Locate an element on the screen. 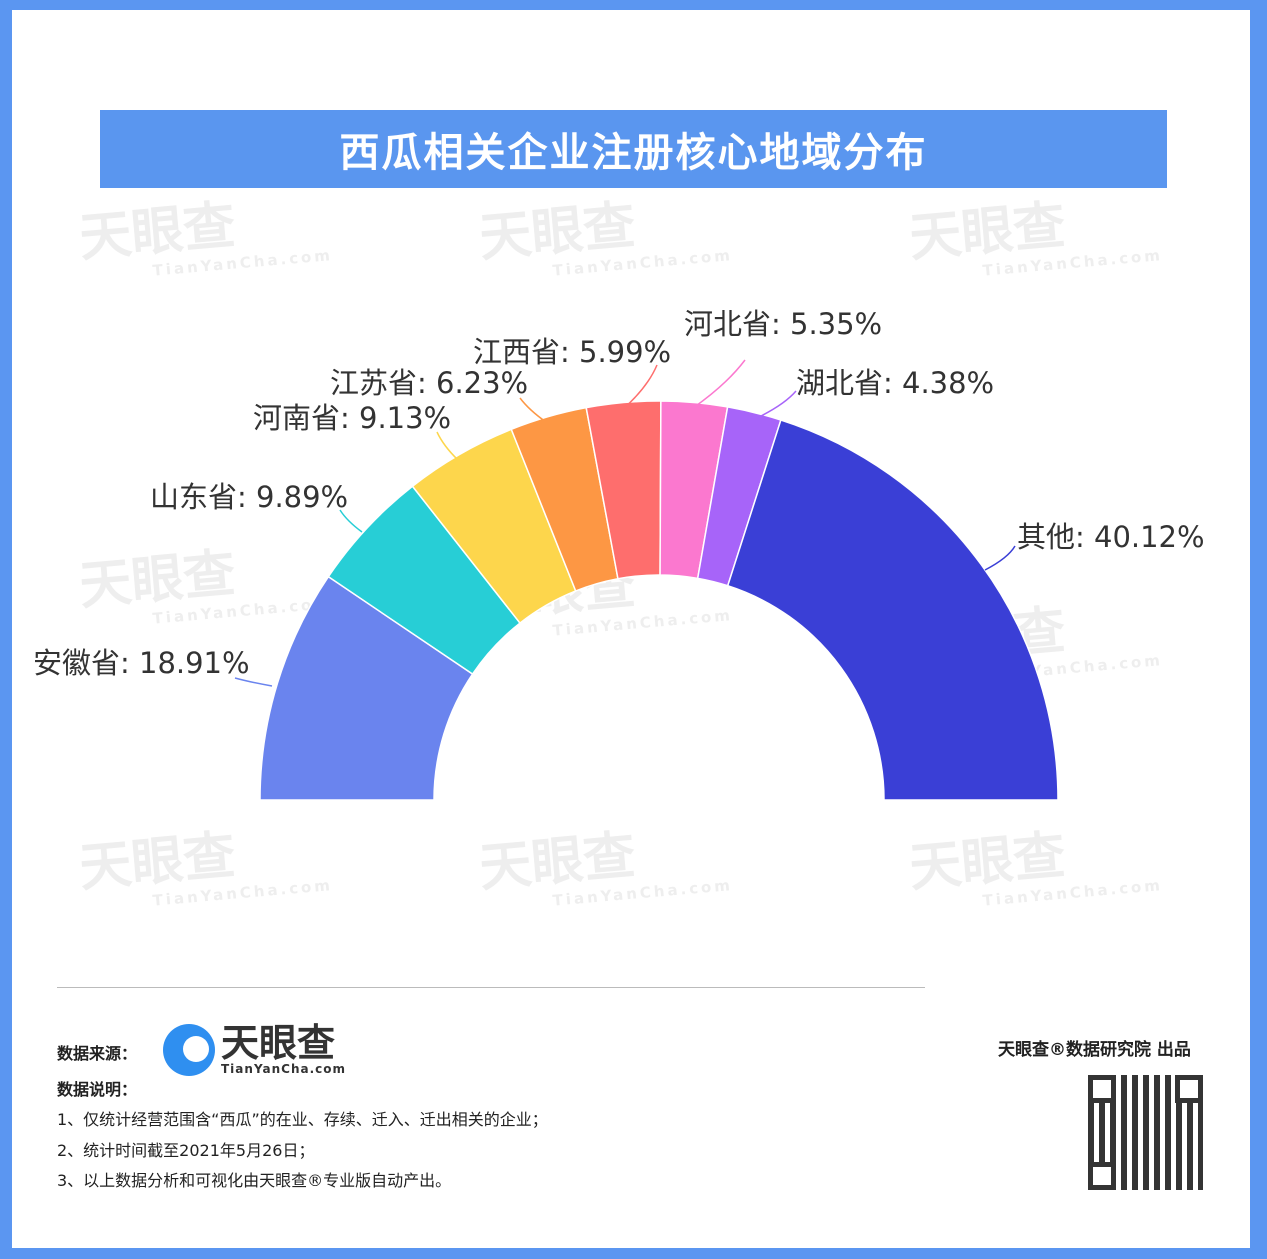 Image resolution: width=1267 pixels, height=1259 pixels. note-1: 1、仅统计经营范围含“西瓜”的在业、存续、迁入、迁出相关的企业； is located at coordinates (302, 1119).